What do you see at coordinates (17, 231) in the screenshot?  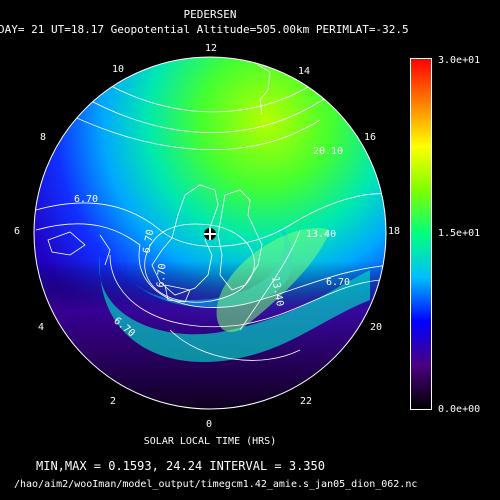 I see `lt-label-6: 6` at bounding box center [17, 231].